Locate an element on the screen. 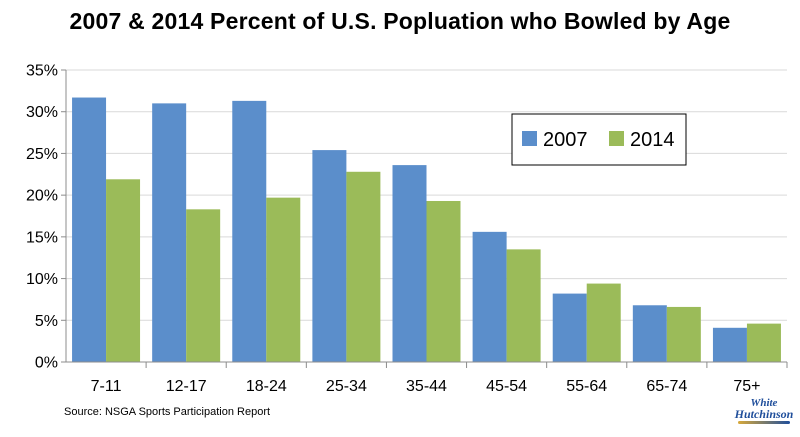 Image resolution: width=800 pixels, height=437 pixels. legend-swatch-2007 is located at coordinates (529, 138).